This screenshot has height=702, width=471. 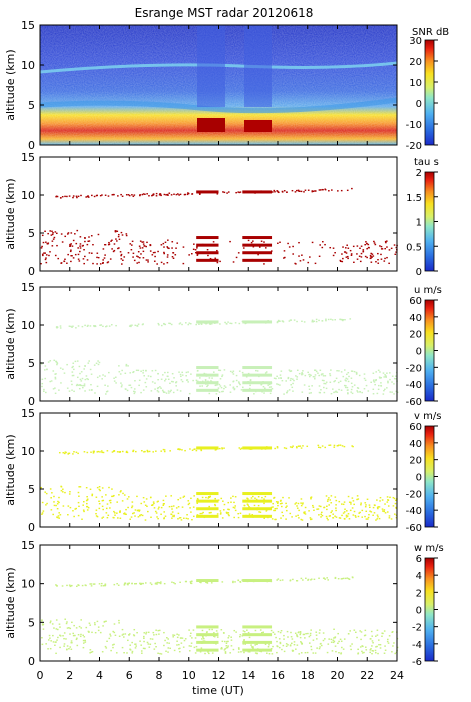 What do you see at coordinates (219, 482) in the screenshot?
I see `plot-area` at bounding box center [219, 482].